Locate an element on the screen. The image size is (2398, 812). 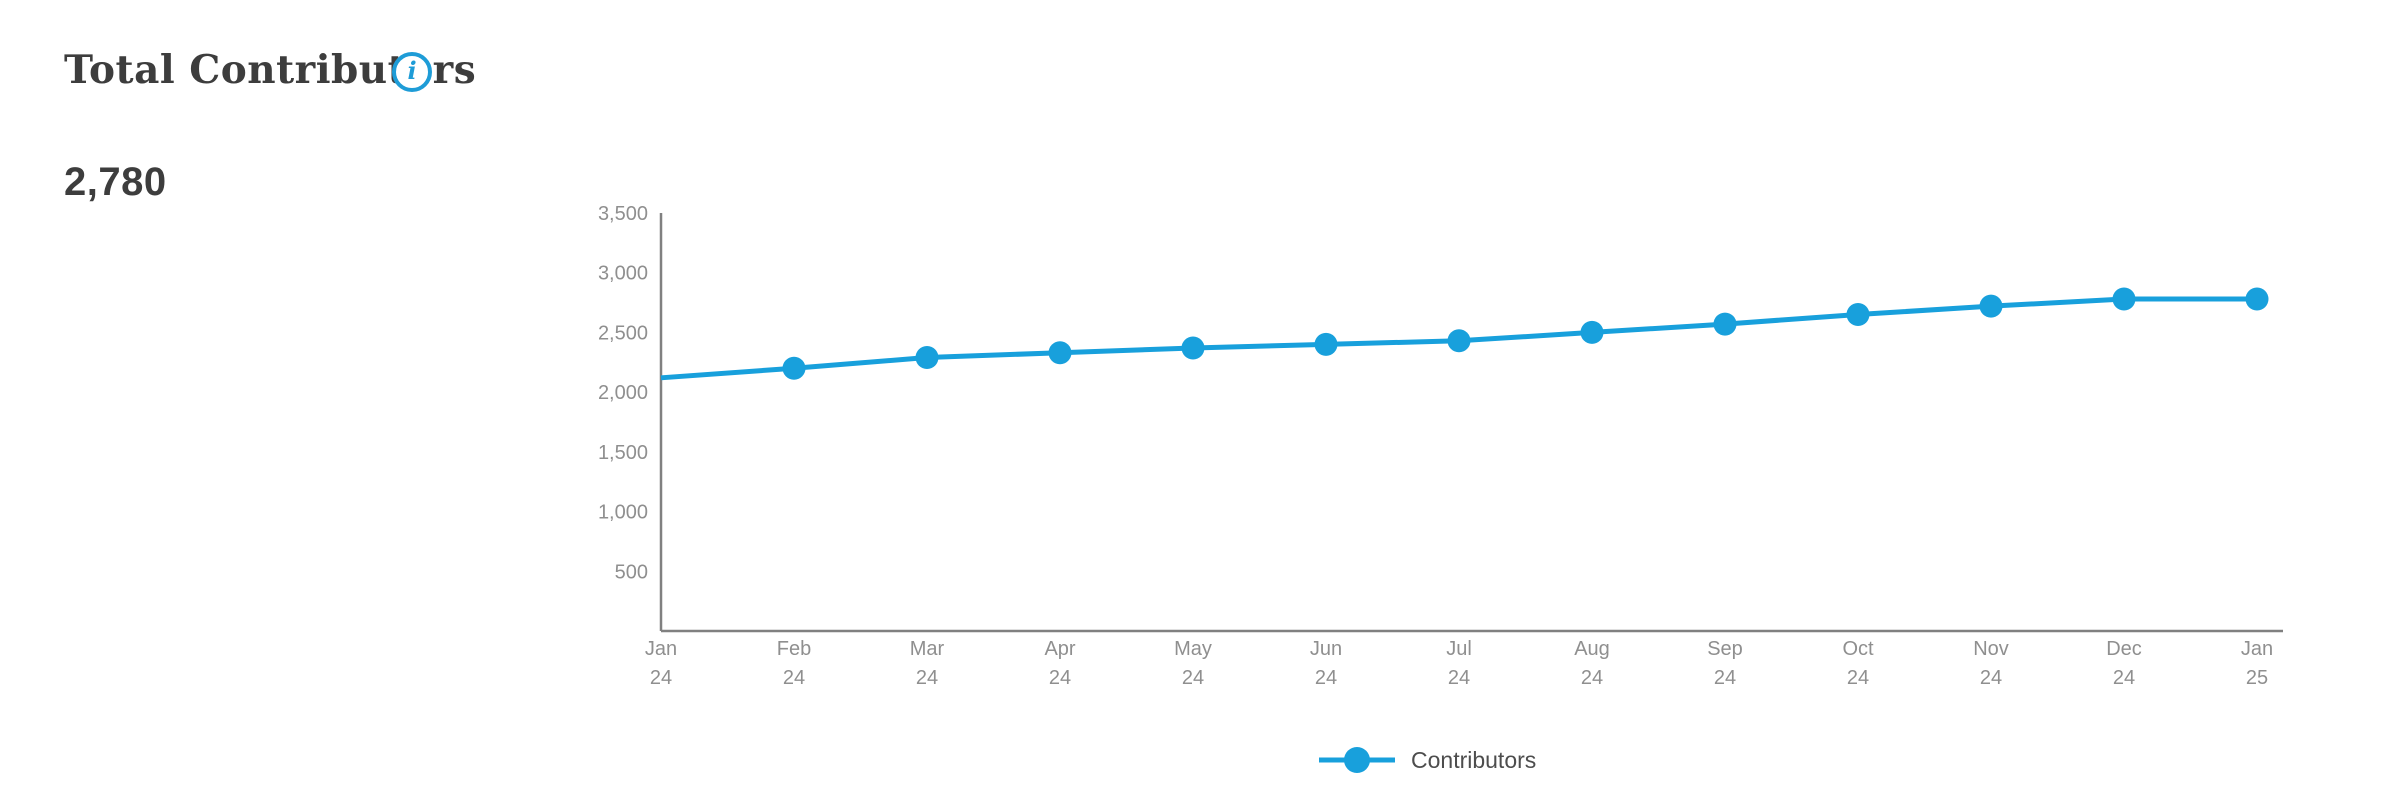
x-axis-tick-label: Nov 24 is located at coordinates (1991, 663).